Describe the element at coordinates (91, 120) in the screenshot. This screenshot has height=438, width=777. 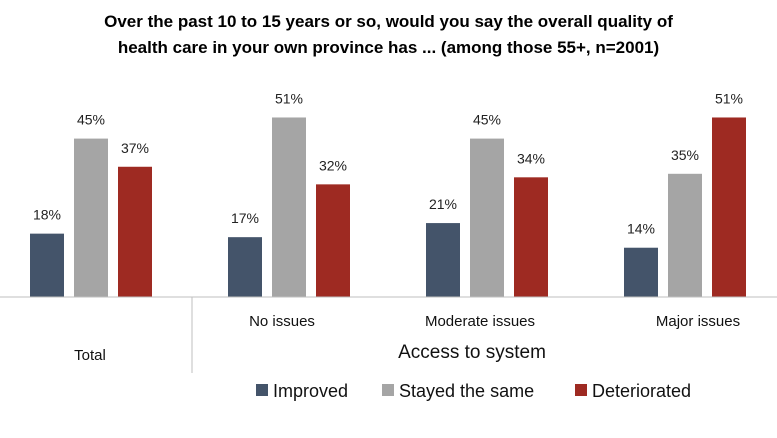
I see `value-label-total-stayed-the-same: 45%` at that location.